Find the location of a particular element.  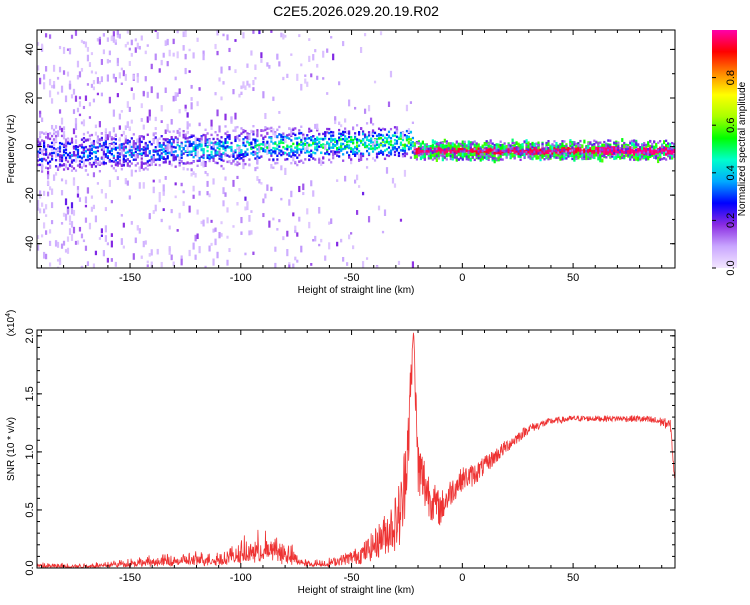

multiplier-prefix: (x10 is located at coordinates (11, 326).